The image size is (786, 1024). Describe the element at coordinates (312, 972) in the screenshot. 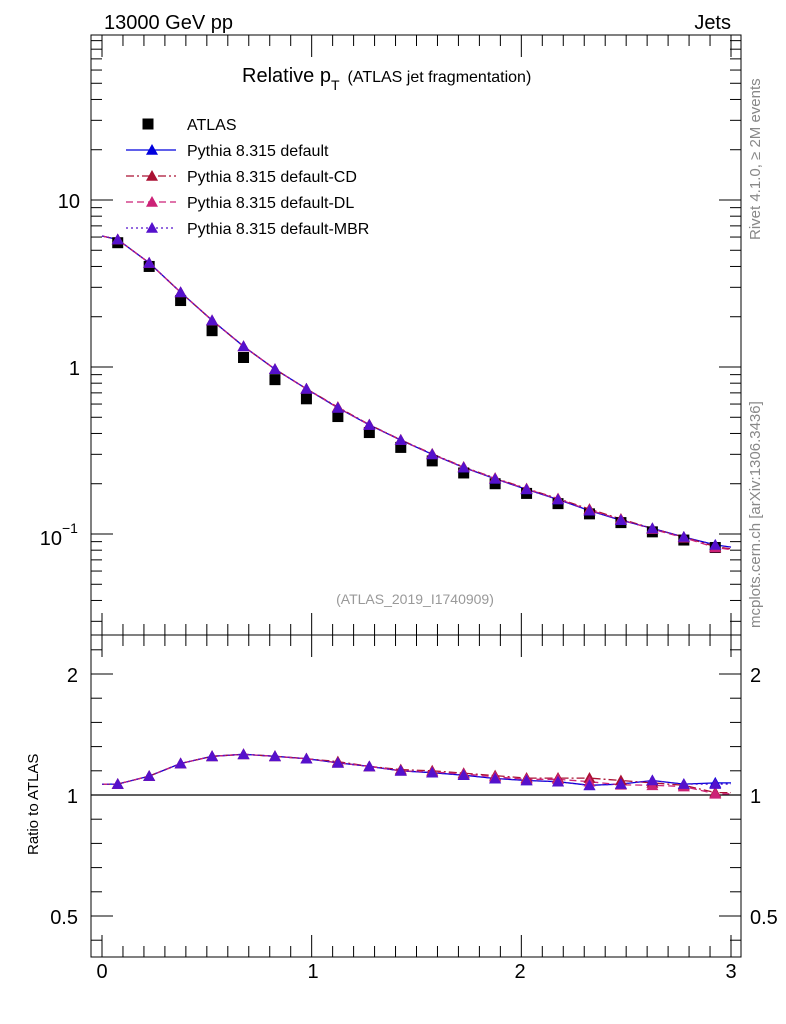

I see `xtick-label-1: 1` at that location.